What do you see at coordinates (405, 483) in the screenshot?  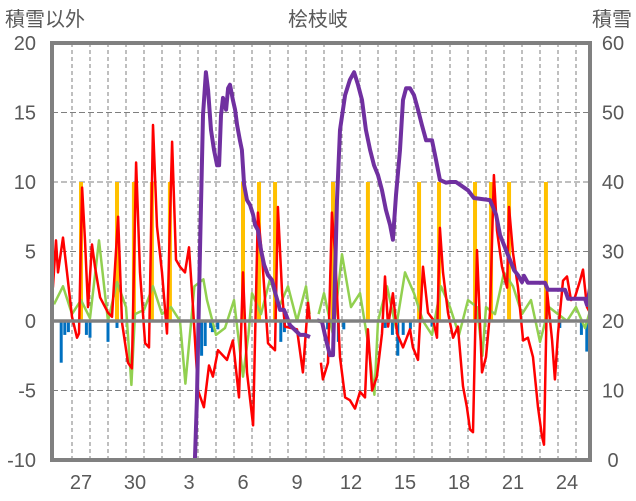 I see `x-tick-label: 15` at bounding box center [405, 483].